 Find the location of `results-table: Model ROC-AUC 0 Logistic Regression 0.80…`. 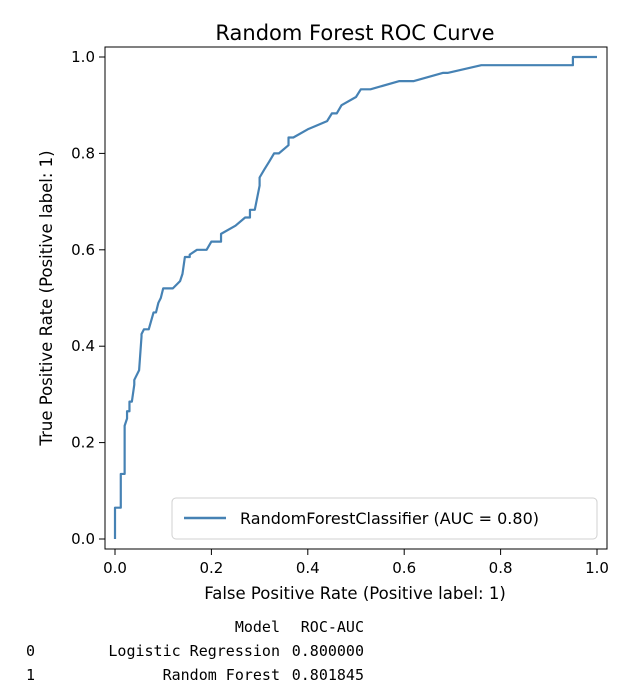

results-table: Model ROC-AUC 0 Logistic Regression 0.80… is located at coordinates (182, 651).